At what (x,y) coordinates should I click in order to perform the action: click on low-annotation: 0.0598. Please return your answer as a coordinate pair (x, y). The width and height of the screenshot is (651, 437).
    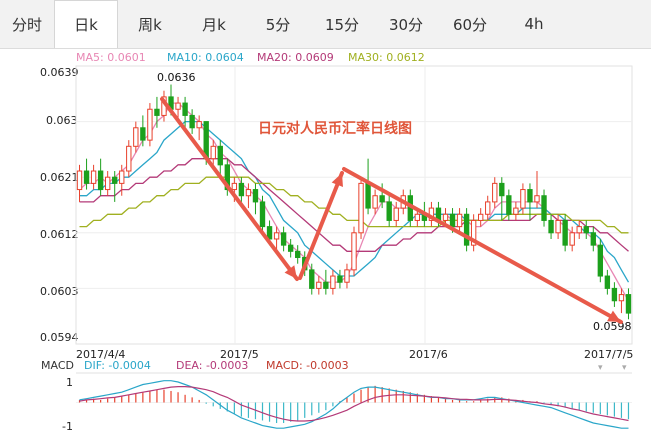
    Looking at the image, I should click on (612, 326).